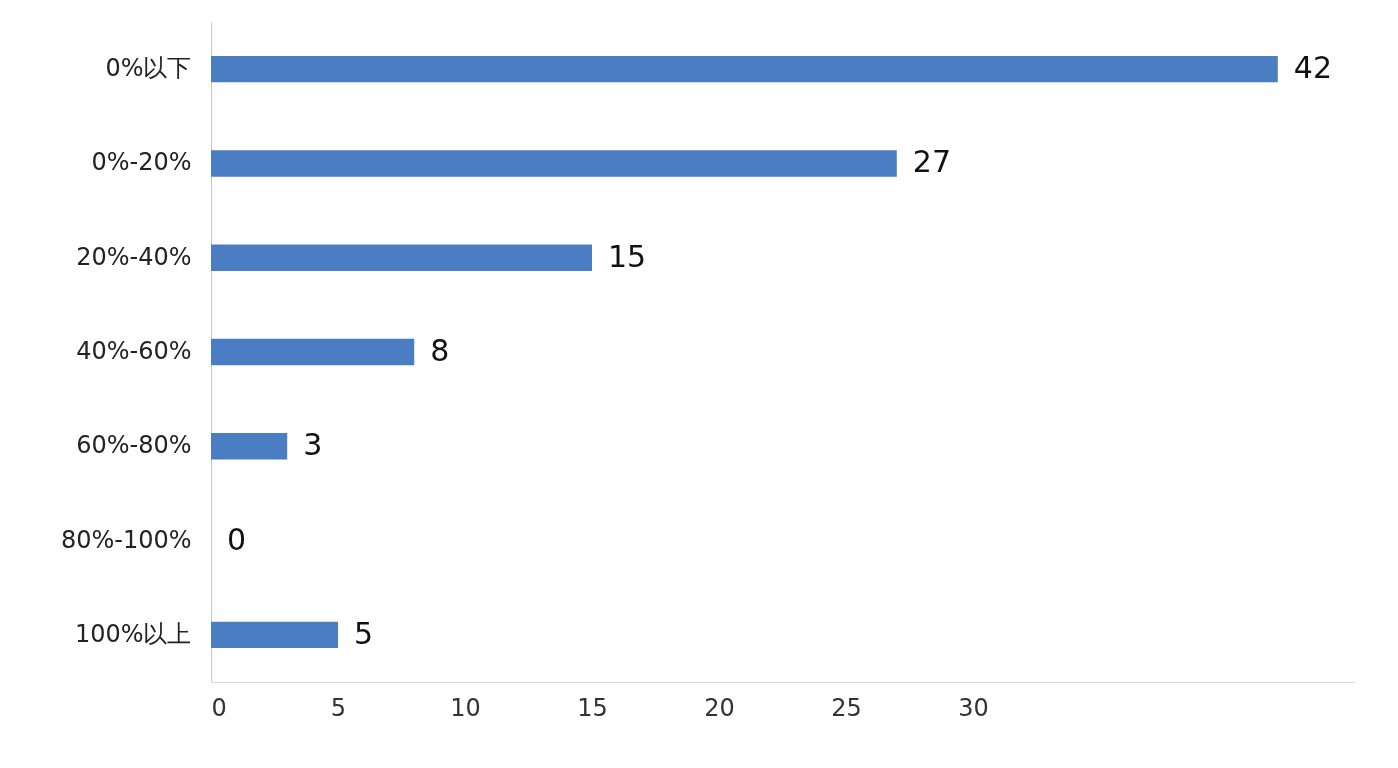  I want to click on x-tick-label: 0, so click(219, 707).